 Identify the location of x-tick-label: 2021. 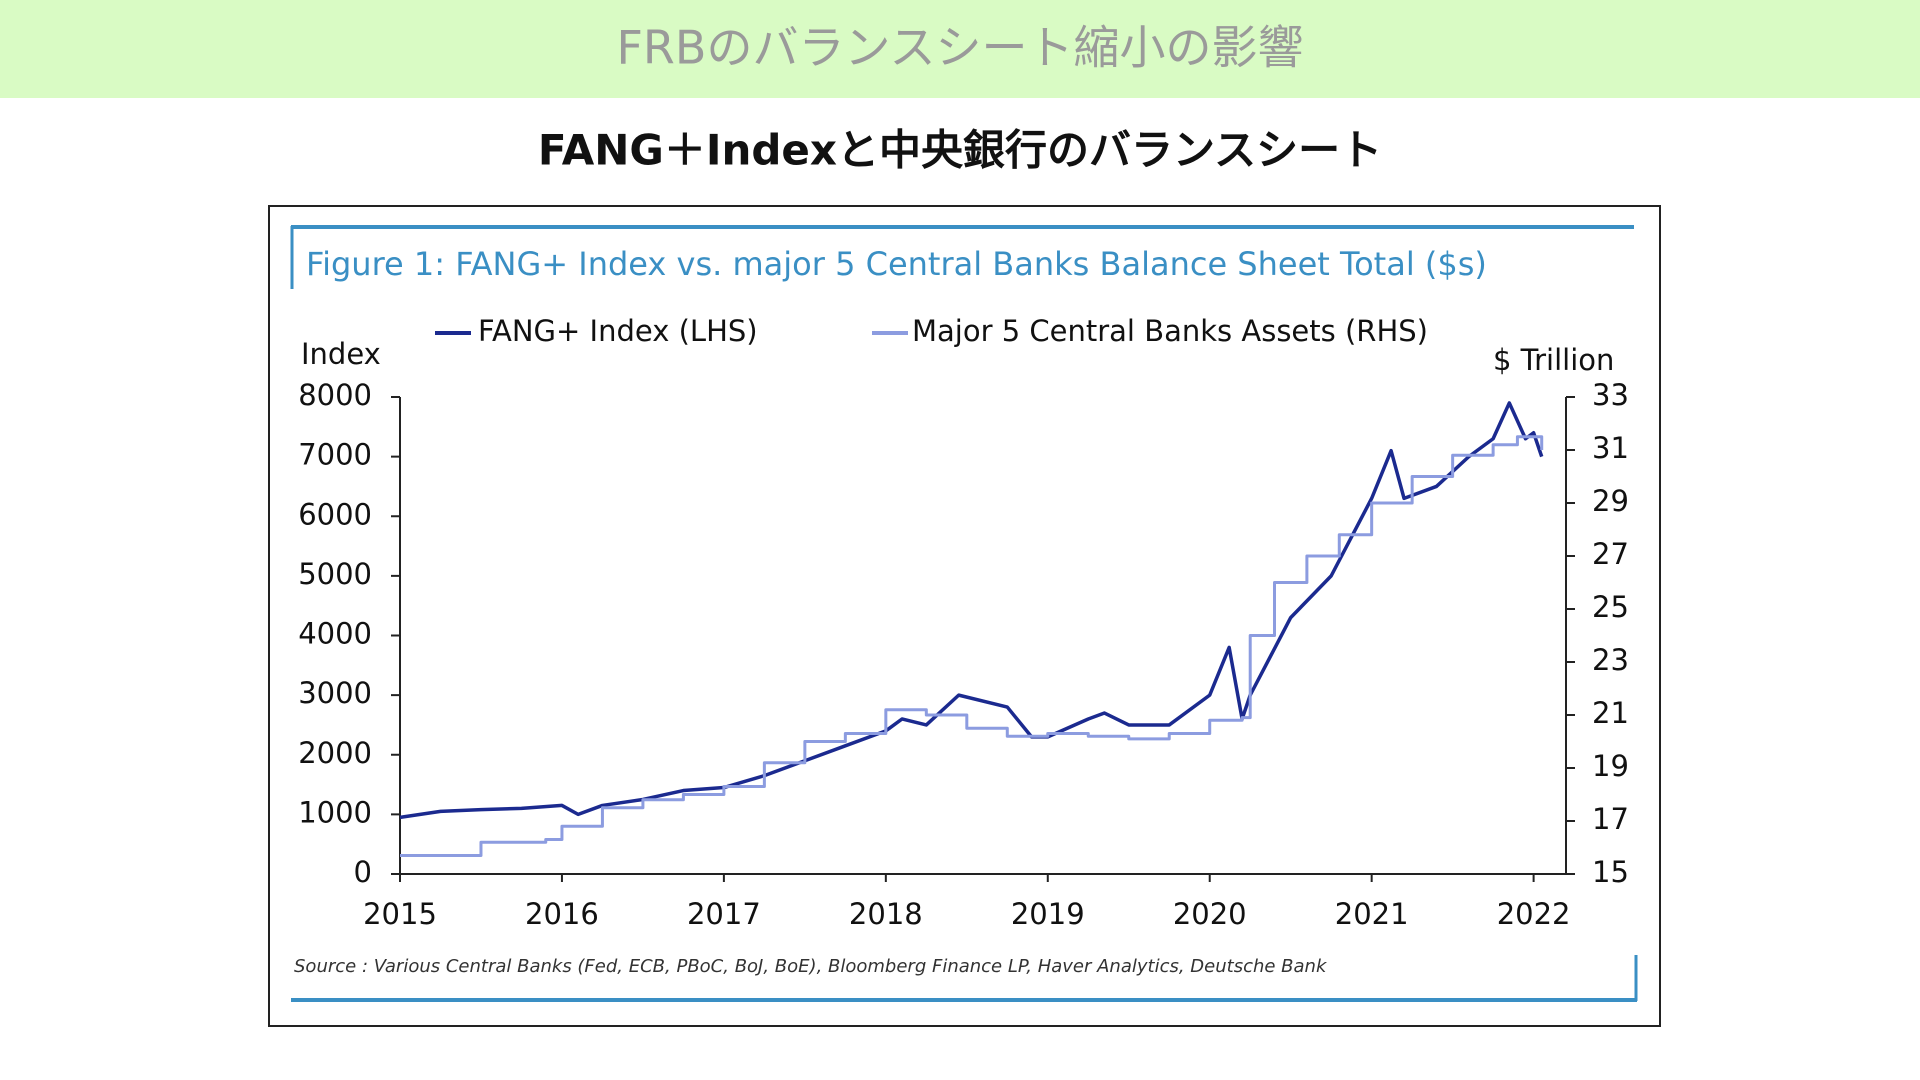
(1372, 914).